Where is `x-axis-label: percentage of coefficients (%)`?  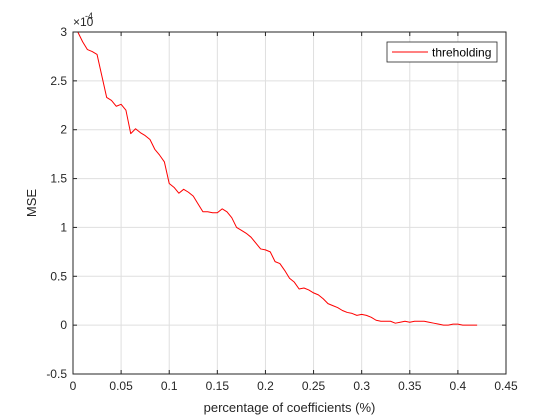 x-axis-label: percentage of coefficients (%) is located at coordinates (290, 407).